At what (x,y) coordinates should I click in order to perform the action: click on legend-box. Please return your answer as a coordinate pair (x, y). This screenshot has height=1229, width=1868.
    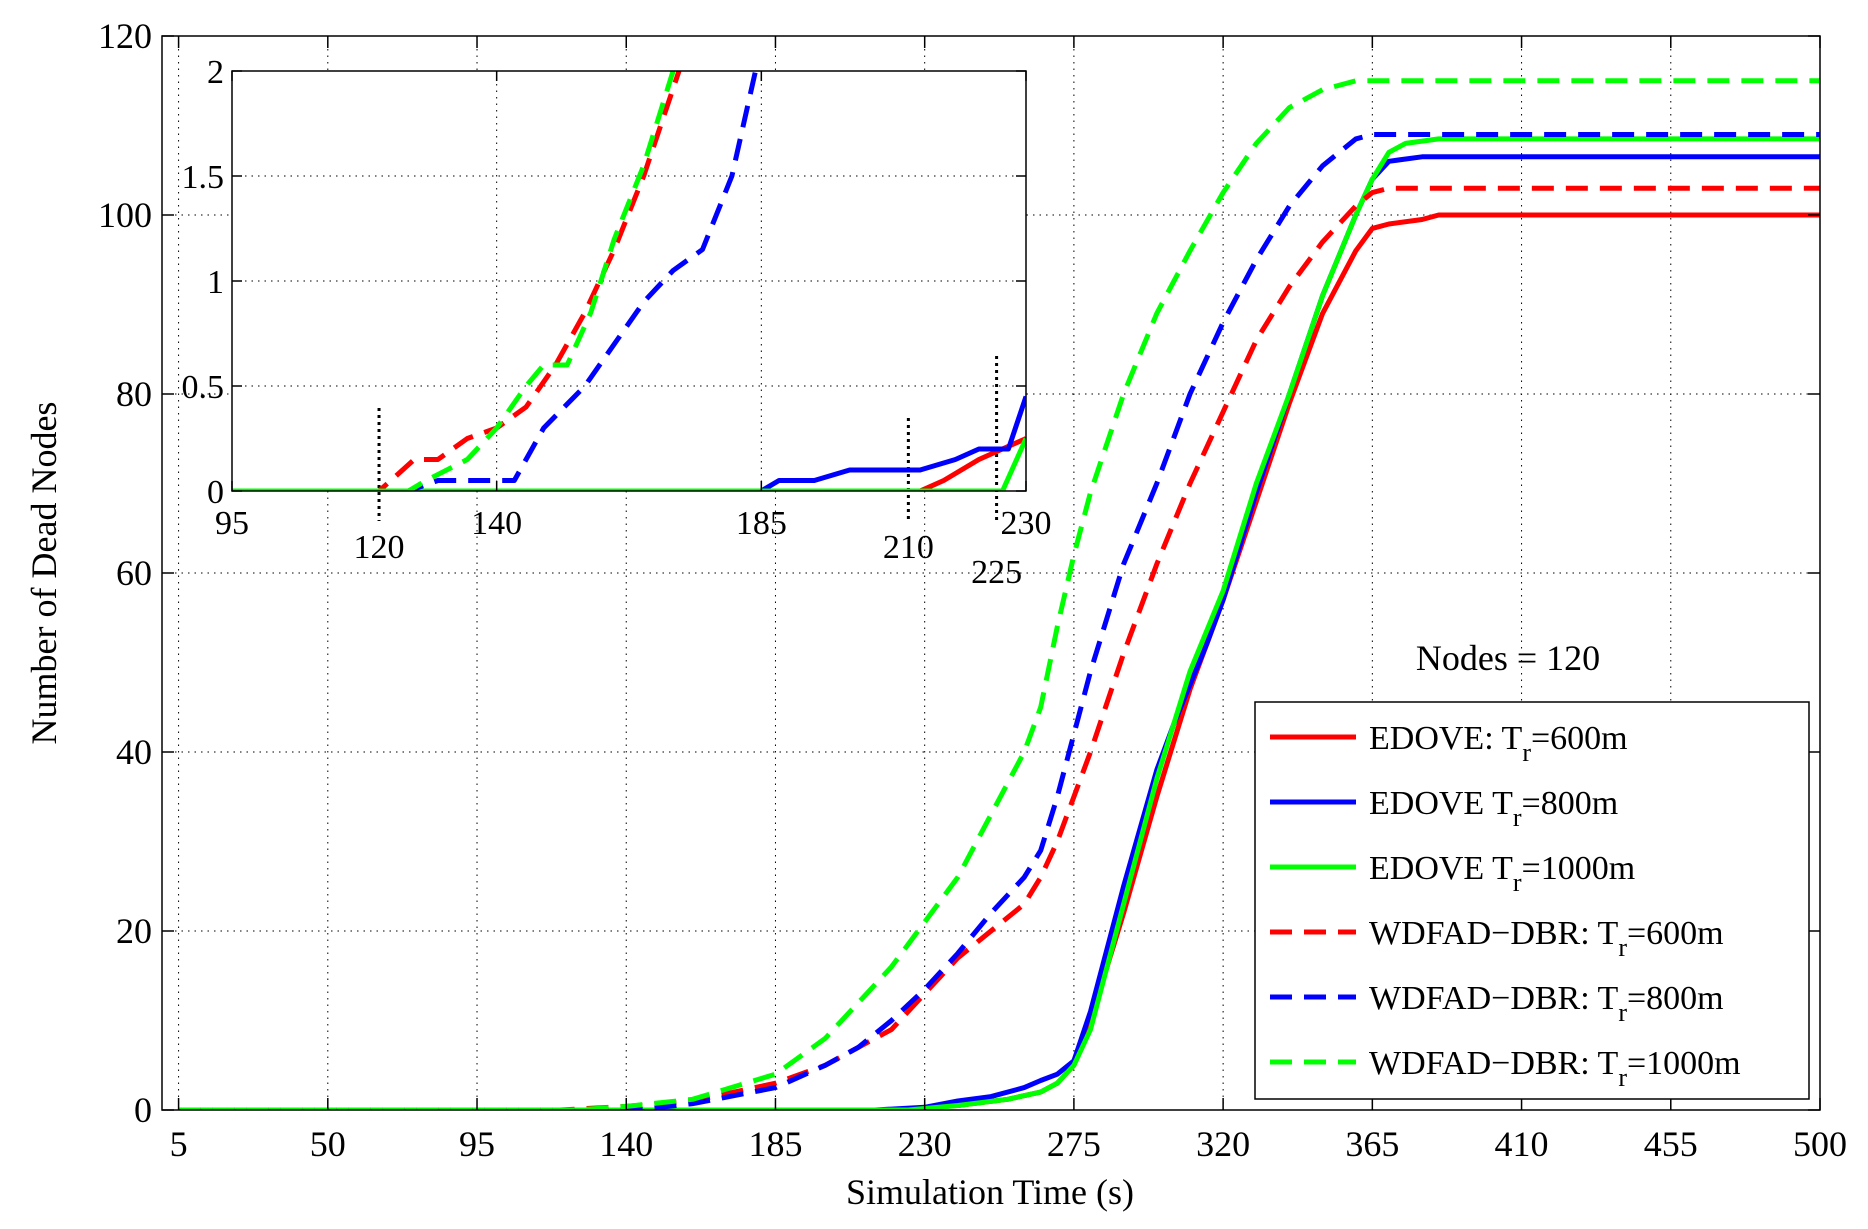
    Looking at the image, I should click on (1532, 900).